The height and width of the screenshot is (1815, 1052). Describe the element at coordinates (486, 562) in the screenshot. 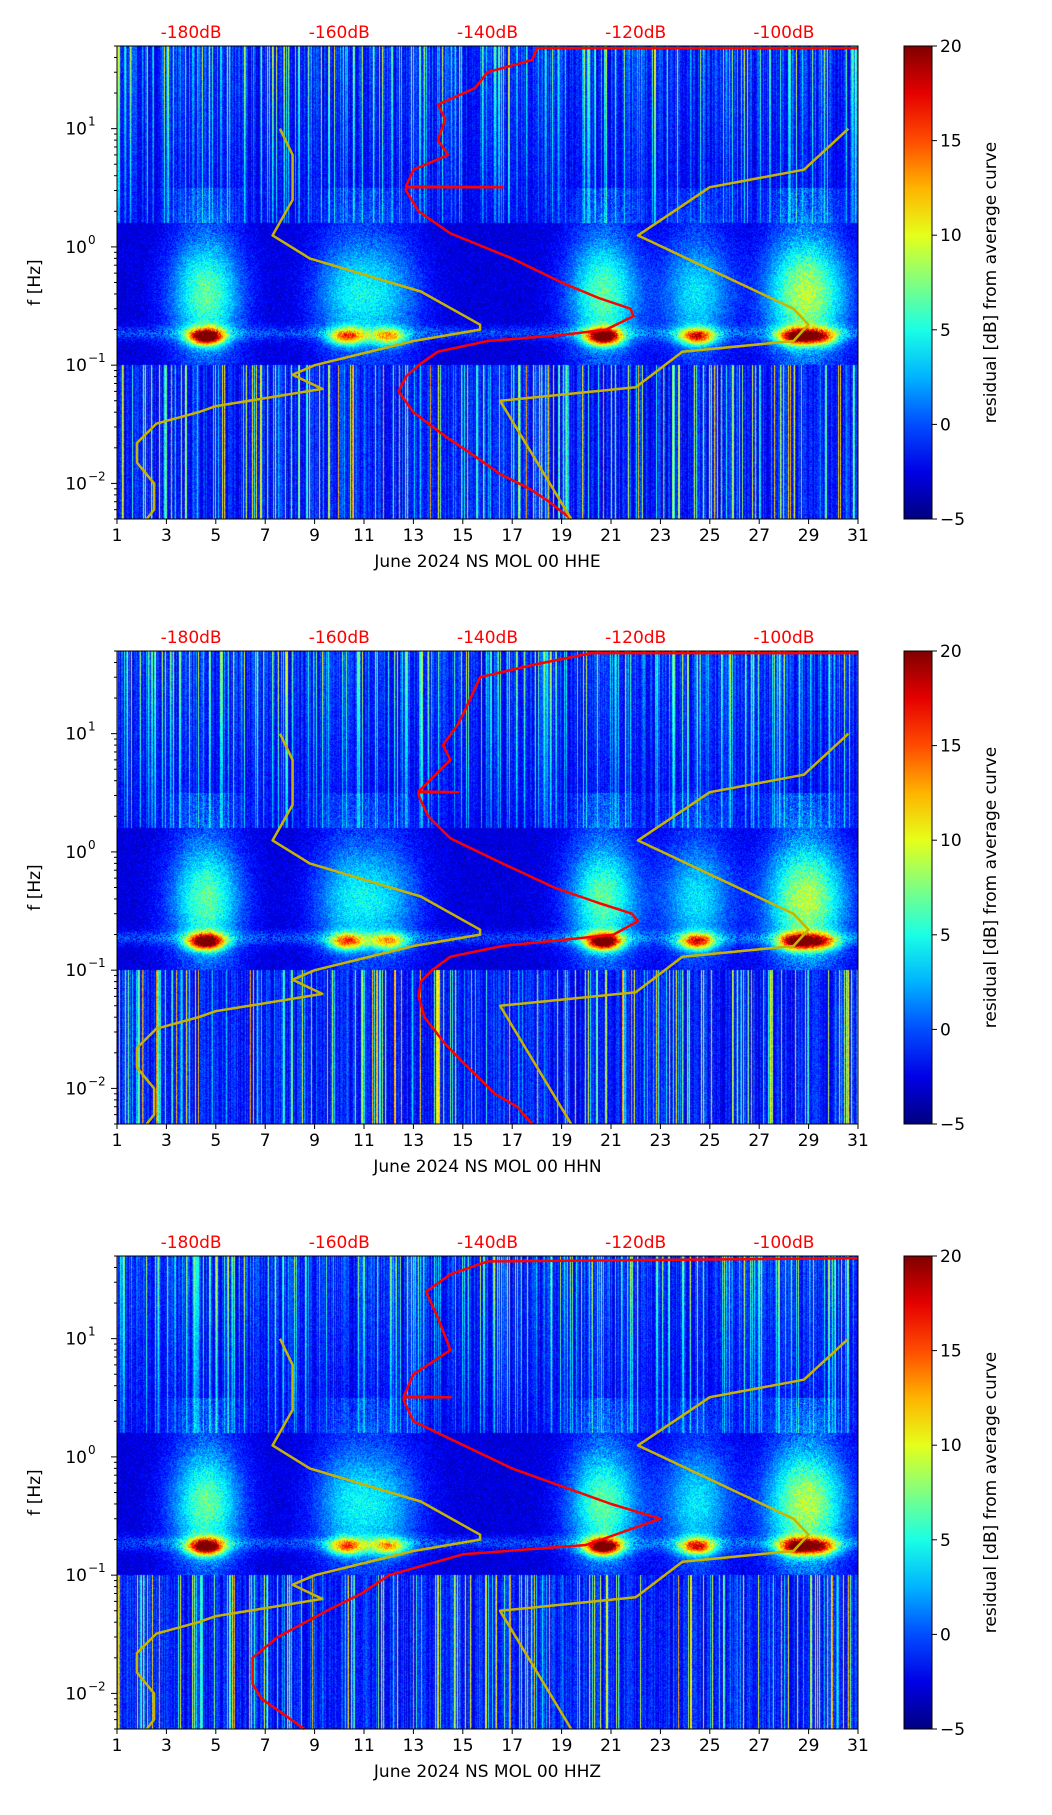

I see `x-axis-label: June 2024 NS MOL 00 HHE` at that location.